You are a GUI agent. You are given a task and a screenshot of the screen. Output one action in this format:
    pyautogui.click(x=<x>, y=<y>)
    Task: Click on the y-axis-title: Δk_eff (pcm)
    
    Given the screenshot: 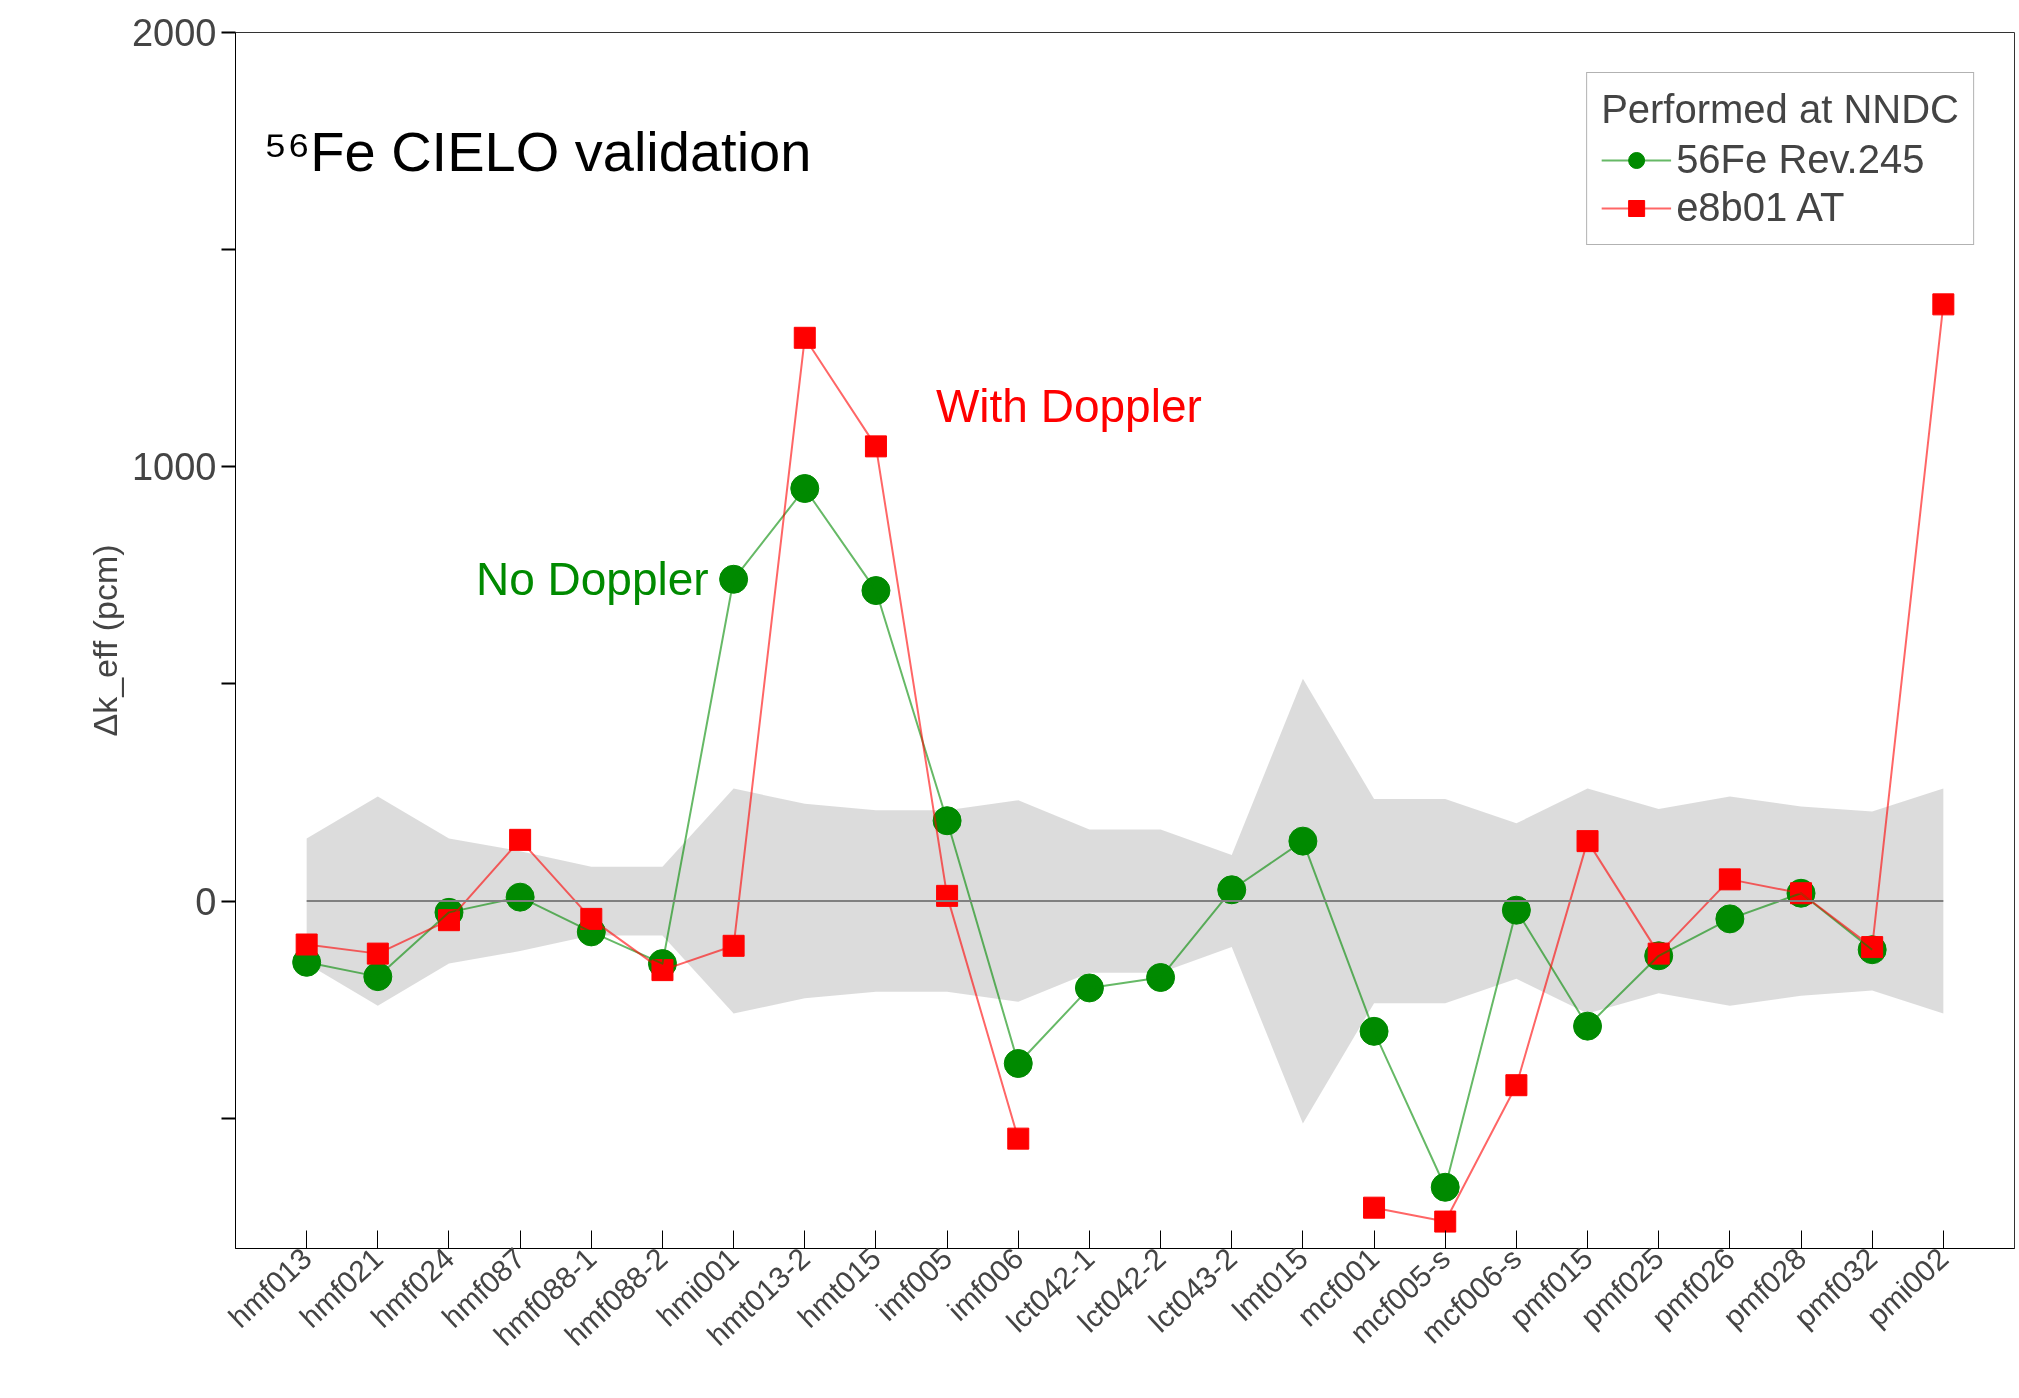 What is the action you would take?
    pyautogui.click(x=104, y=640)
    